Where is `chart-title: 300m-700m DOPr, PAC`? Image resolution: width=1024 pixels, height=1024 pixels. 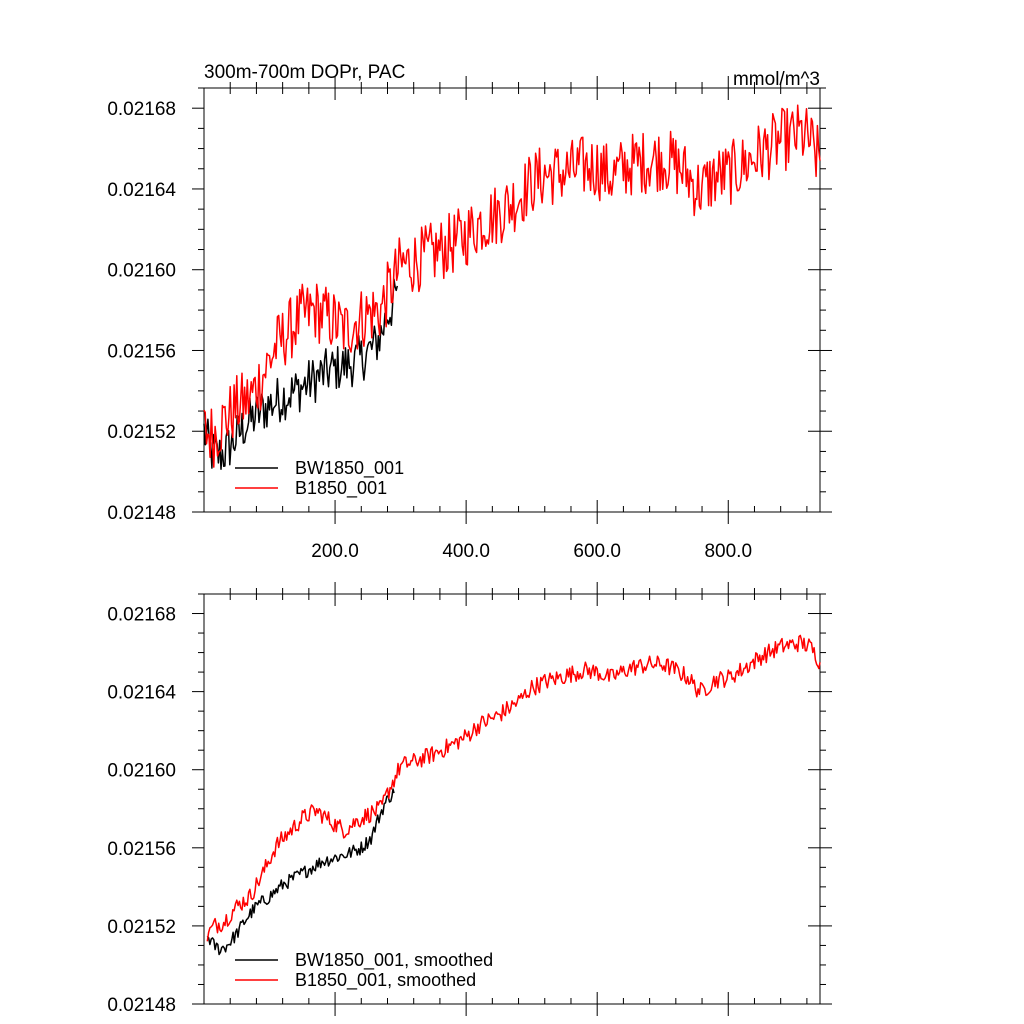 chart-title: 300m-700m DOPr, PAC is located at coordinates (304, 72).